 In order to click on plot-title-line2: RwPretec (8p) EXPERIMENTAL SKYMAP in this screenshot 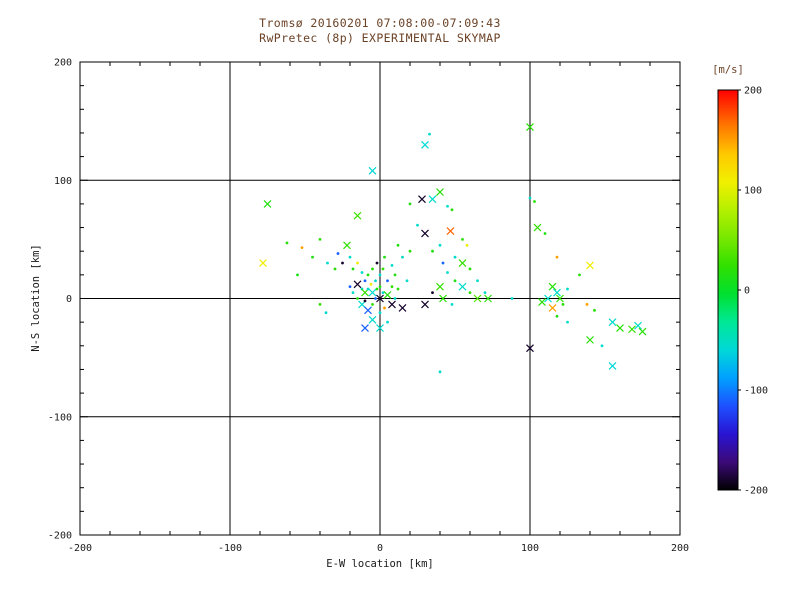, I will do `click(380, 37)`.